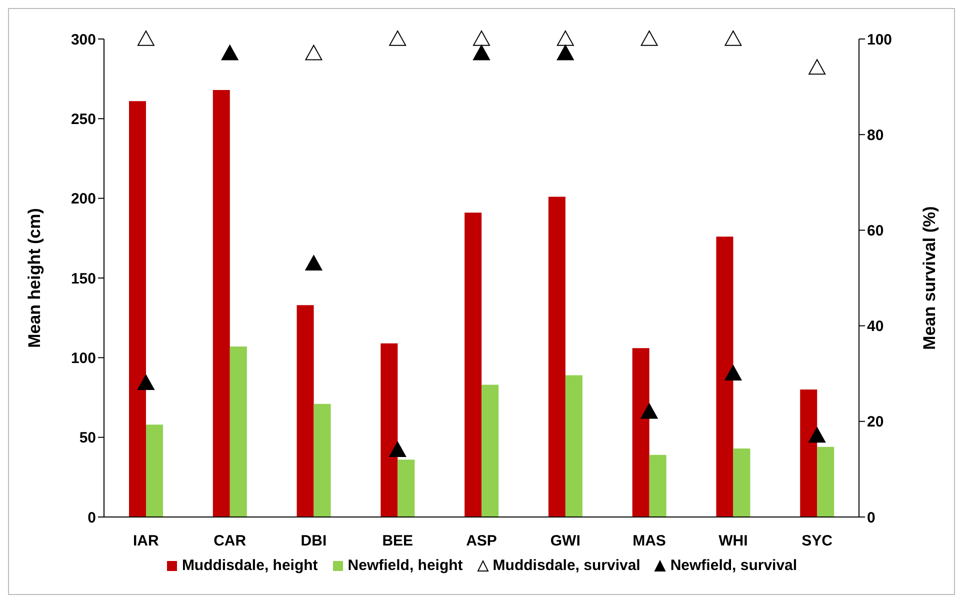  Describe the element at coordinates (146, 541) in the screenshot. I see `x-tick-label: IAR` at that location.